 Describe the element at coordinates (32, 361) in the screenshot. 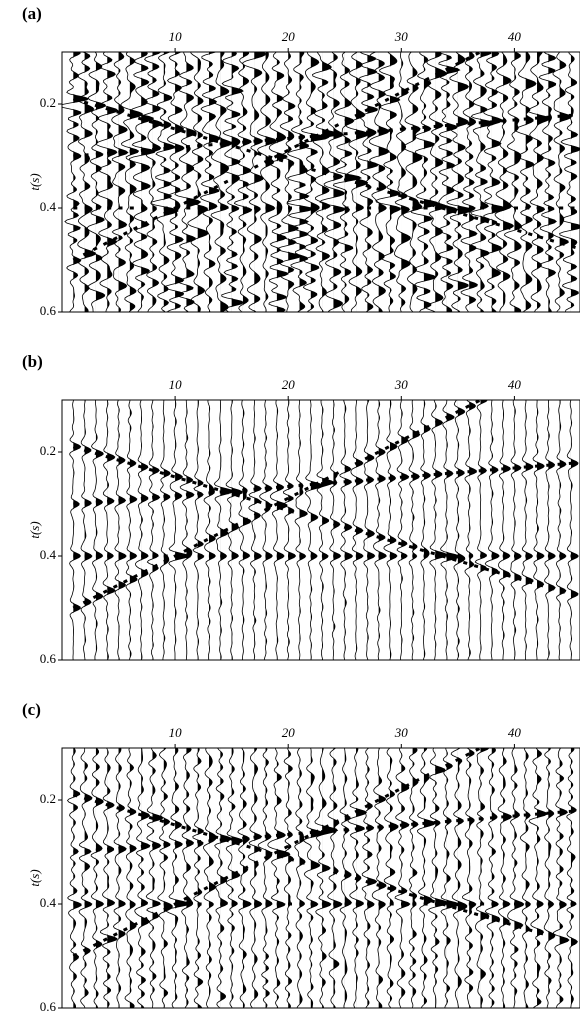

I see `panel-title: (b)` at that location.